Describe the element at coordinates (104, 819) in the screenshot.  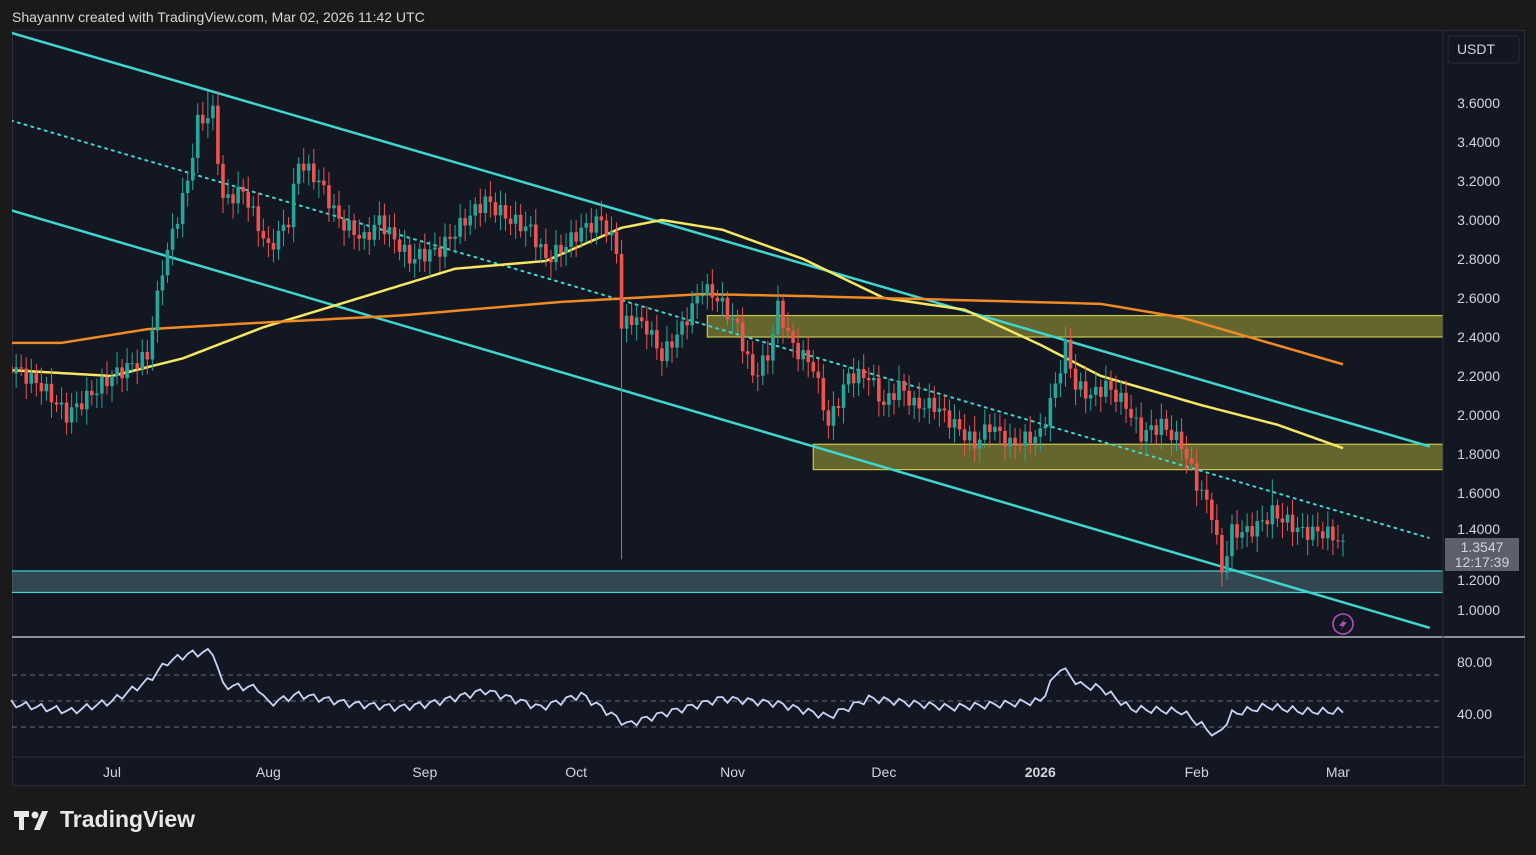
I see `tradingview-logo: TradingView` at that location.